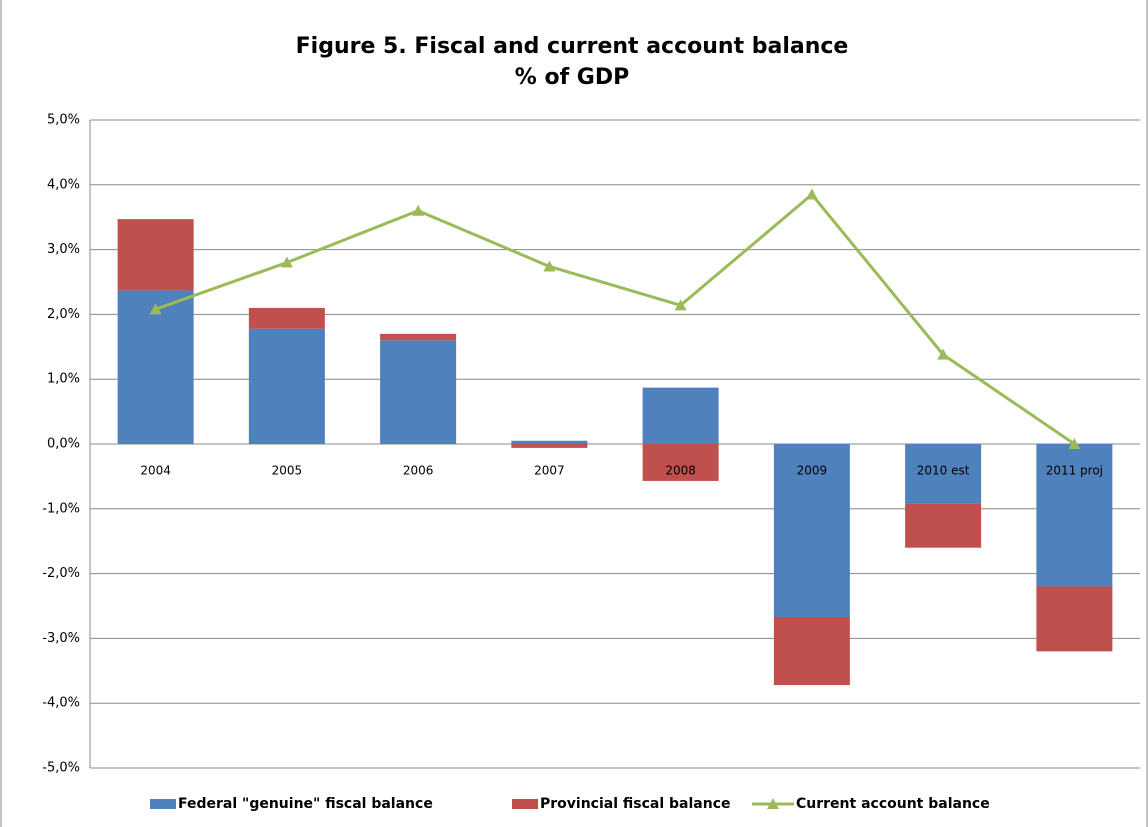  What do you see at coordinates (61, 703) in the screenshot?
I see `y-tick-label: -4,0%` at bounding box center [61, 703].